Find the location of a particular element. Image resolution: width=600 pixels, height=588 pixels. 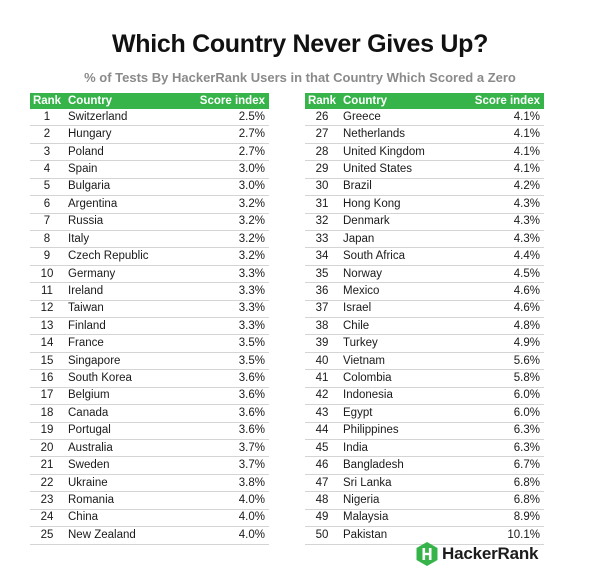

score-cell: 3.5% is located at coordinates (228, 361).